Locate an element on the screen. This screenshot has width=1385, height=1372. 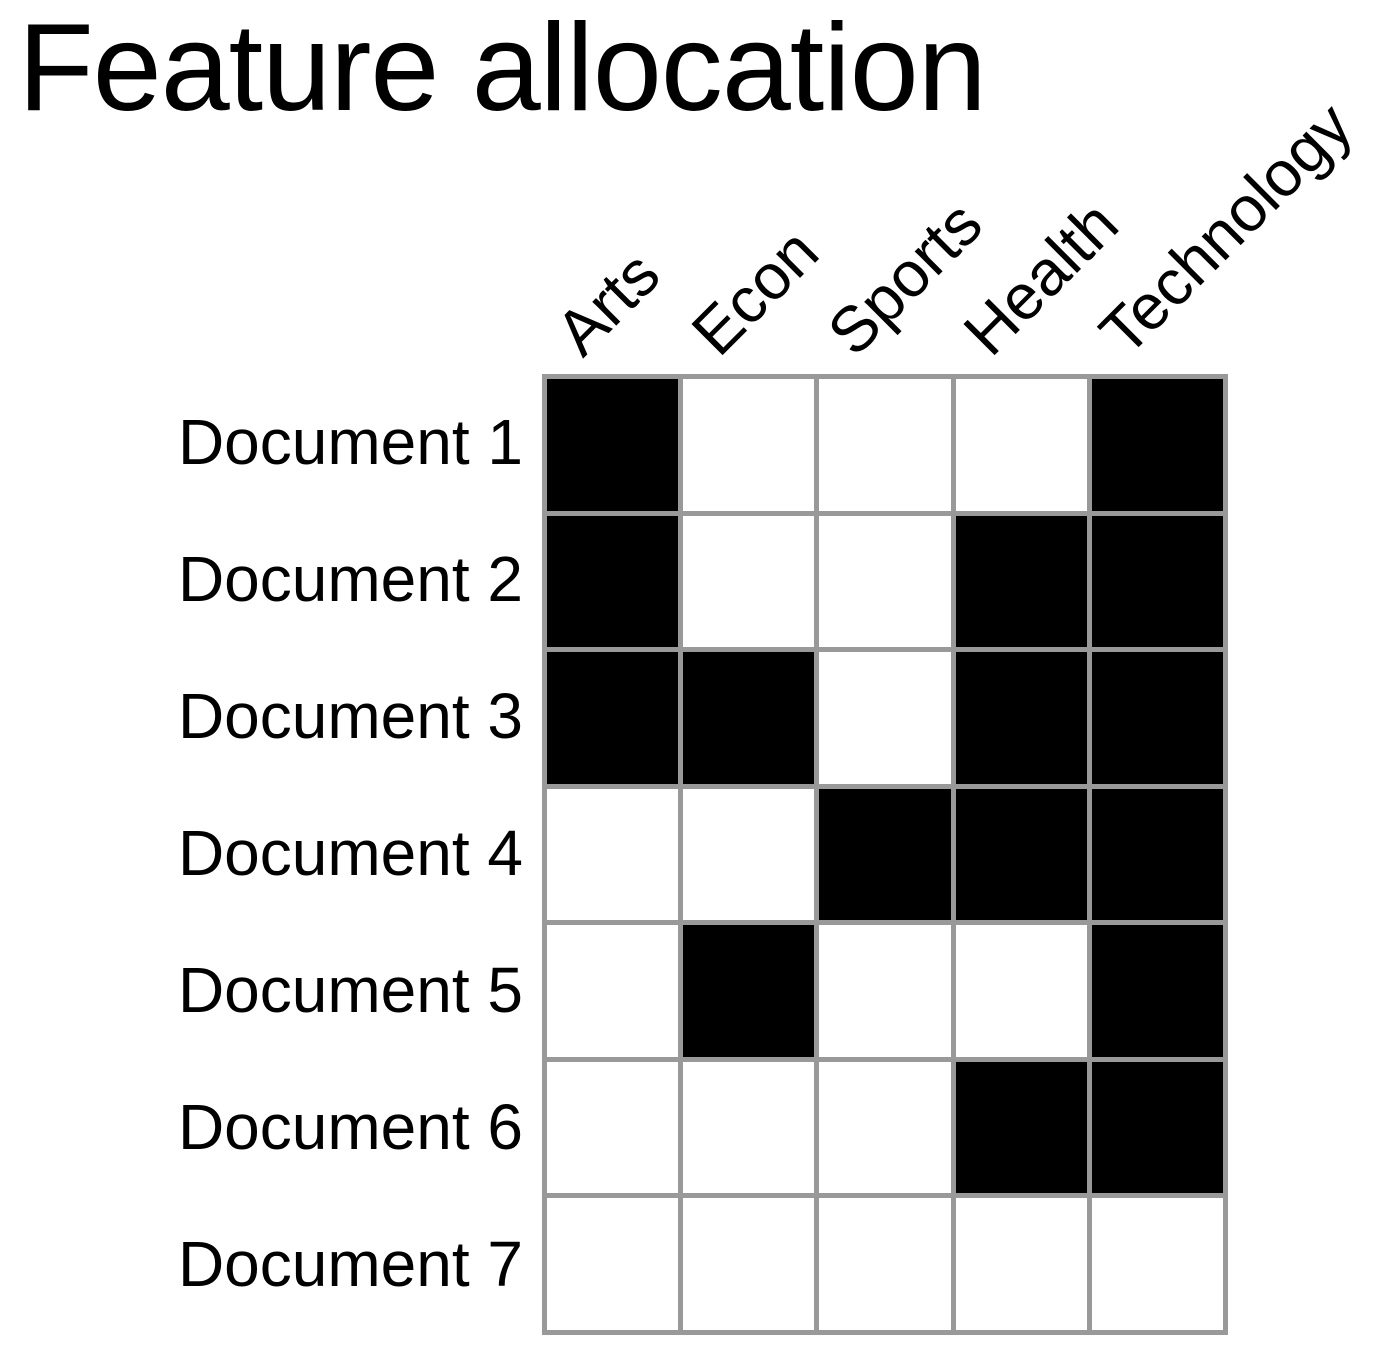
grid-cell-doc4-sports is located at coordinates (885, 854).